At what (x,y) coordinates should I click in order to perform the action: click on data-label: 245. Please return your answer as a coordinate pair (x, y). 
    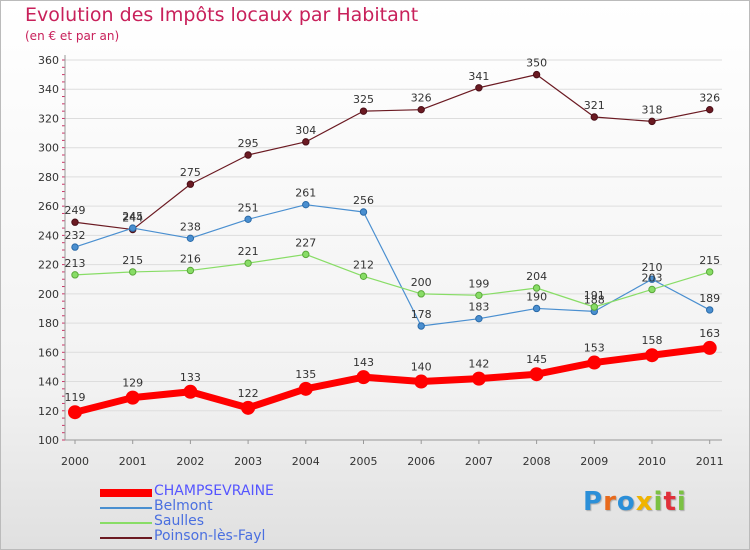
    Looking at the image, I should click on (132, 216).